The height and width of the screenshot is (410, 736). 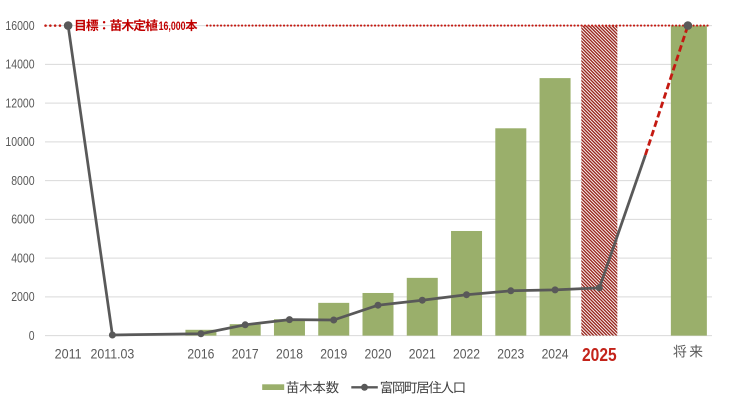 What do you see at coordinates (245, 354) in the screenshot?
I see `svg-text: 2017` at bounding box center [245, 354].